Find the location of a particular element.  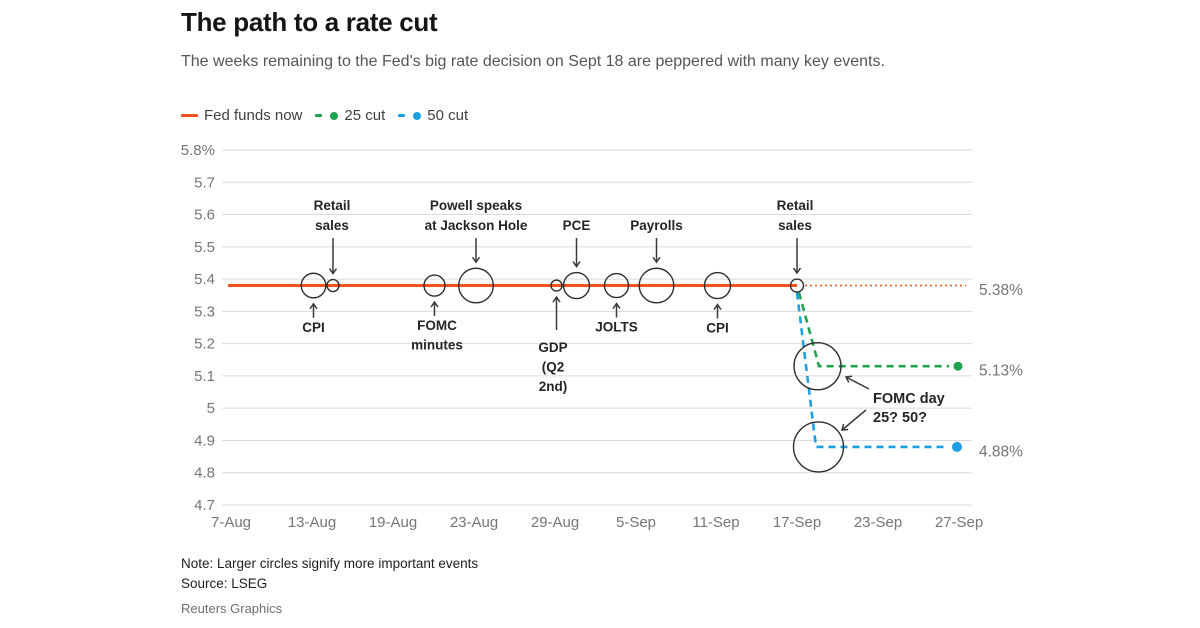

y-axis-tick-label: 5.2 is located at coordinates (204, 344).